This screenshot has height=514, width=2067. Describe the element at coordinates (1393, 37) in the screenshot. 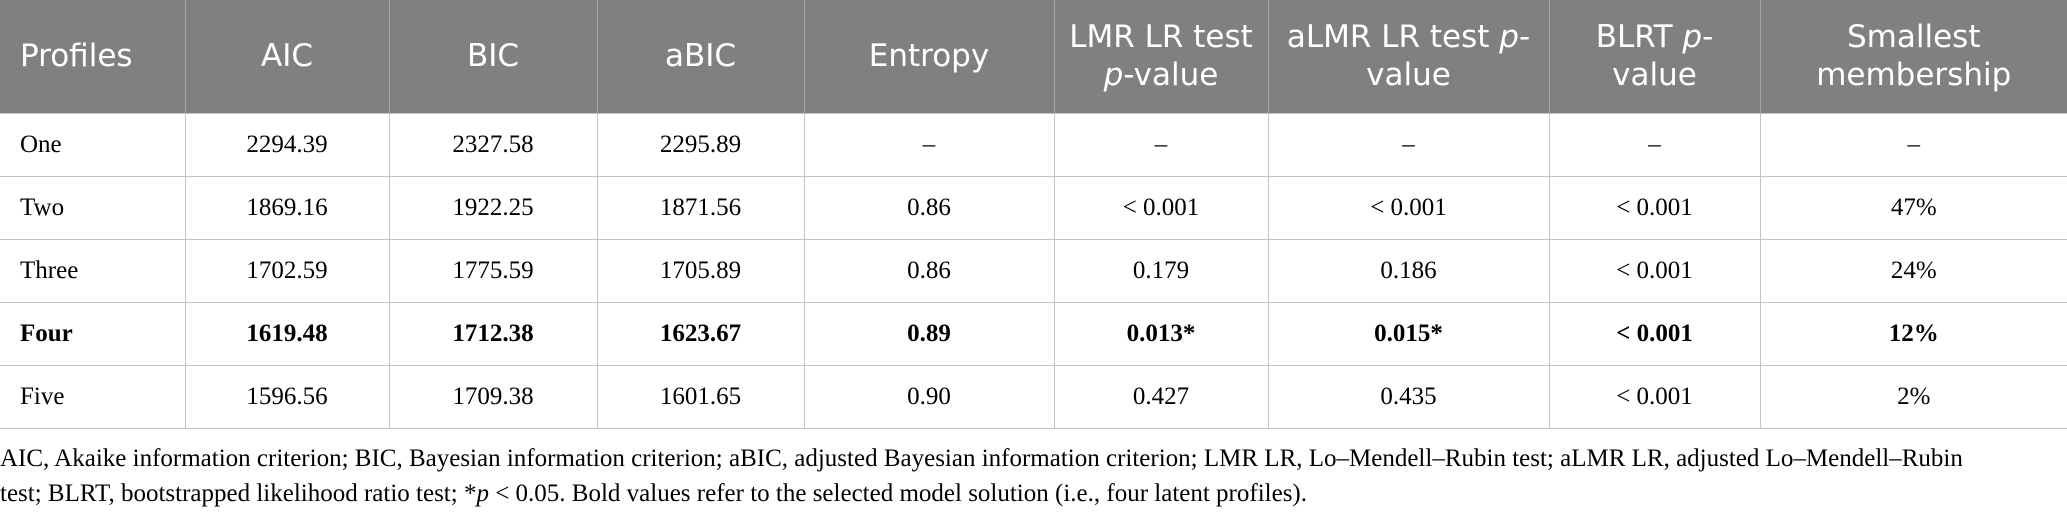

I see `text-run: aLMR LR test` at that location.